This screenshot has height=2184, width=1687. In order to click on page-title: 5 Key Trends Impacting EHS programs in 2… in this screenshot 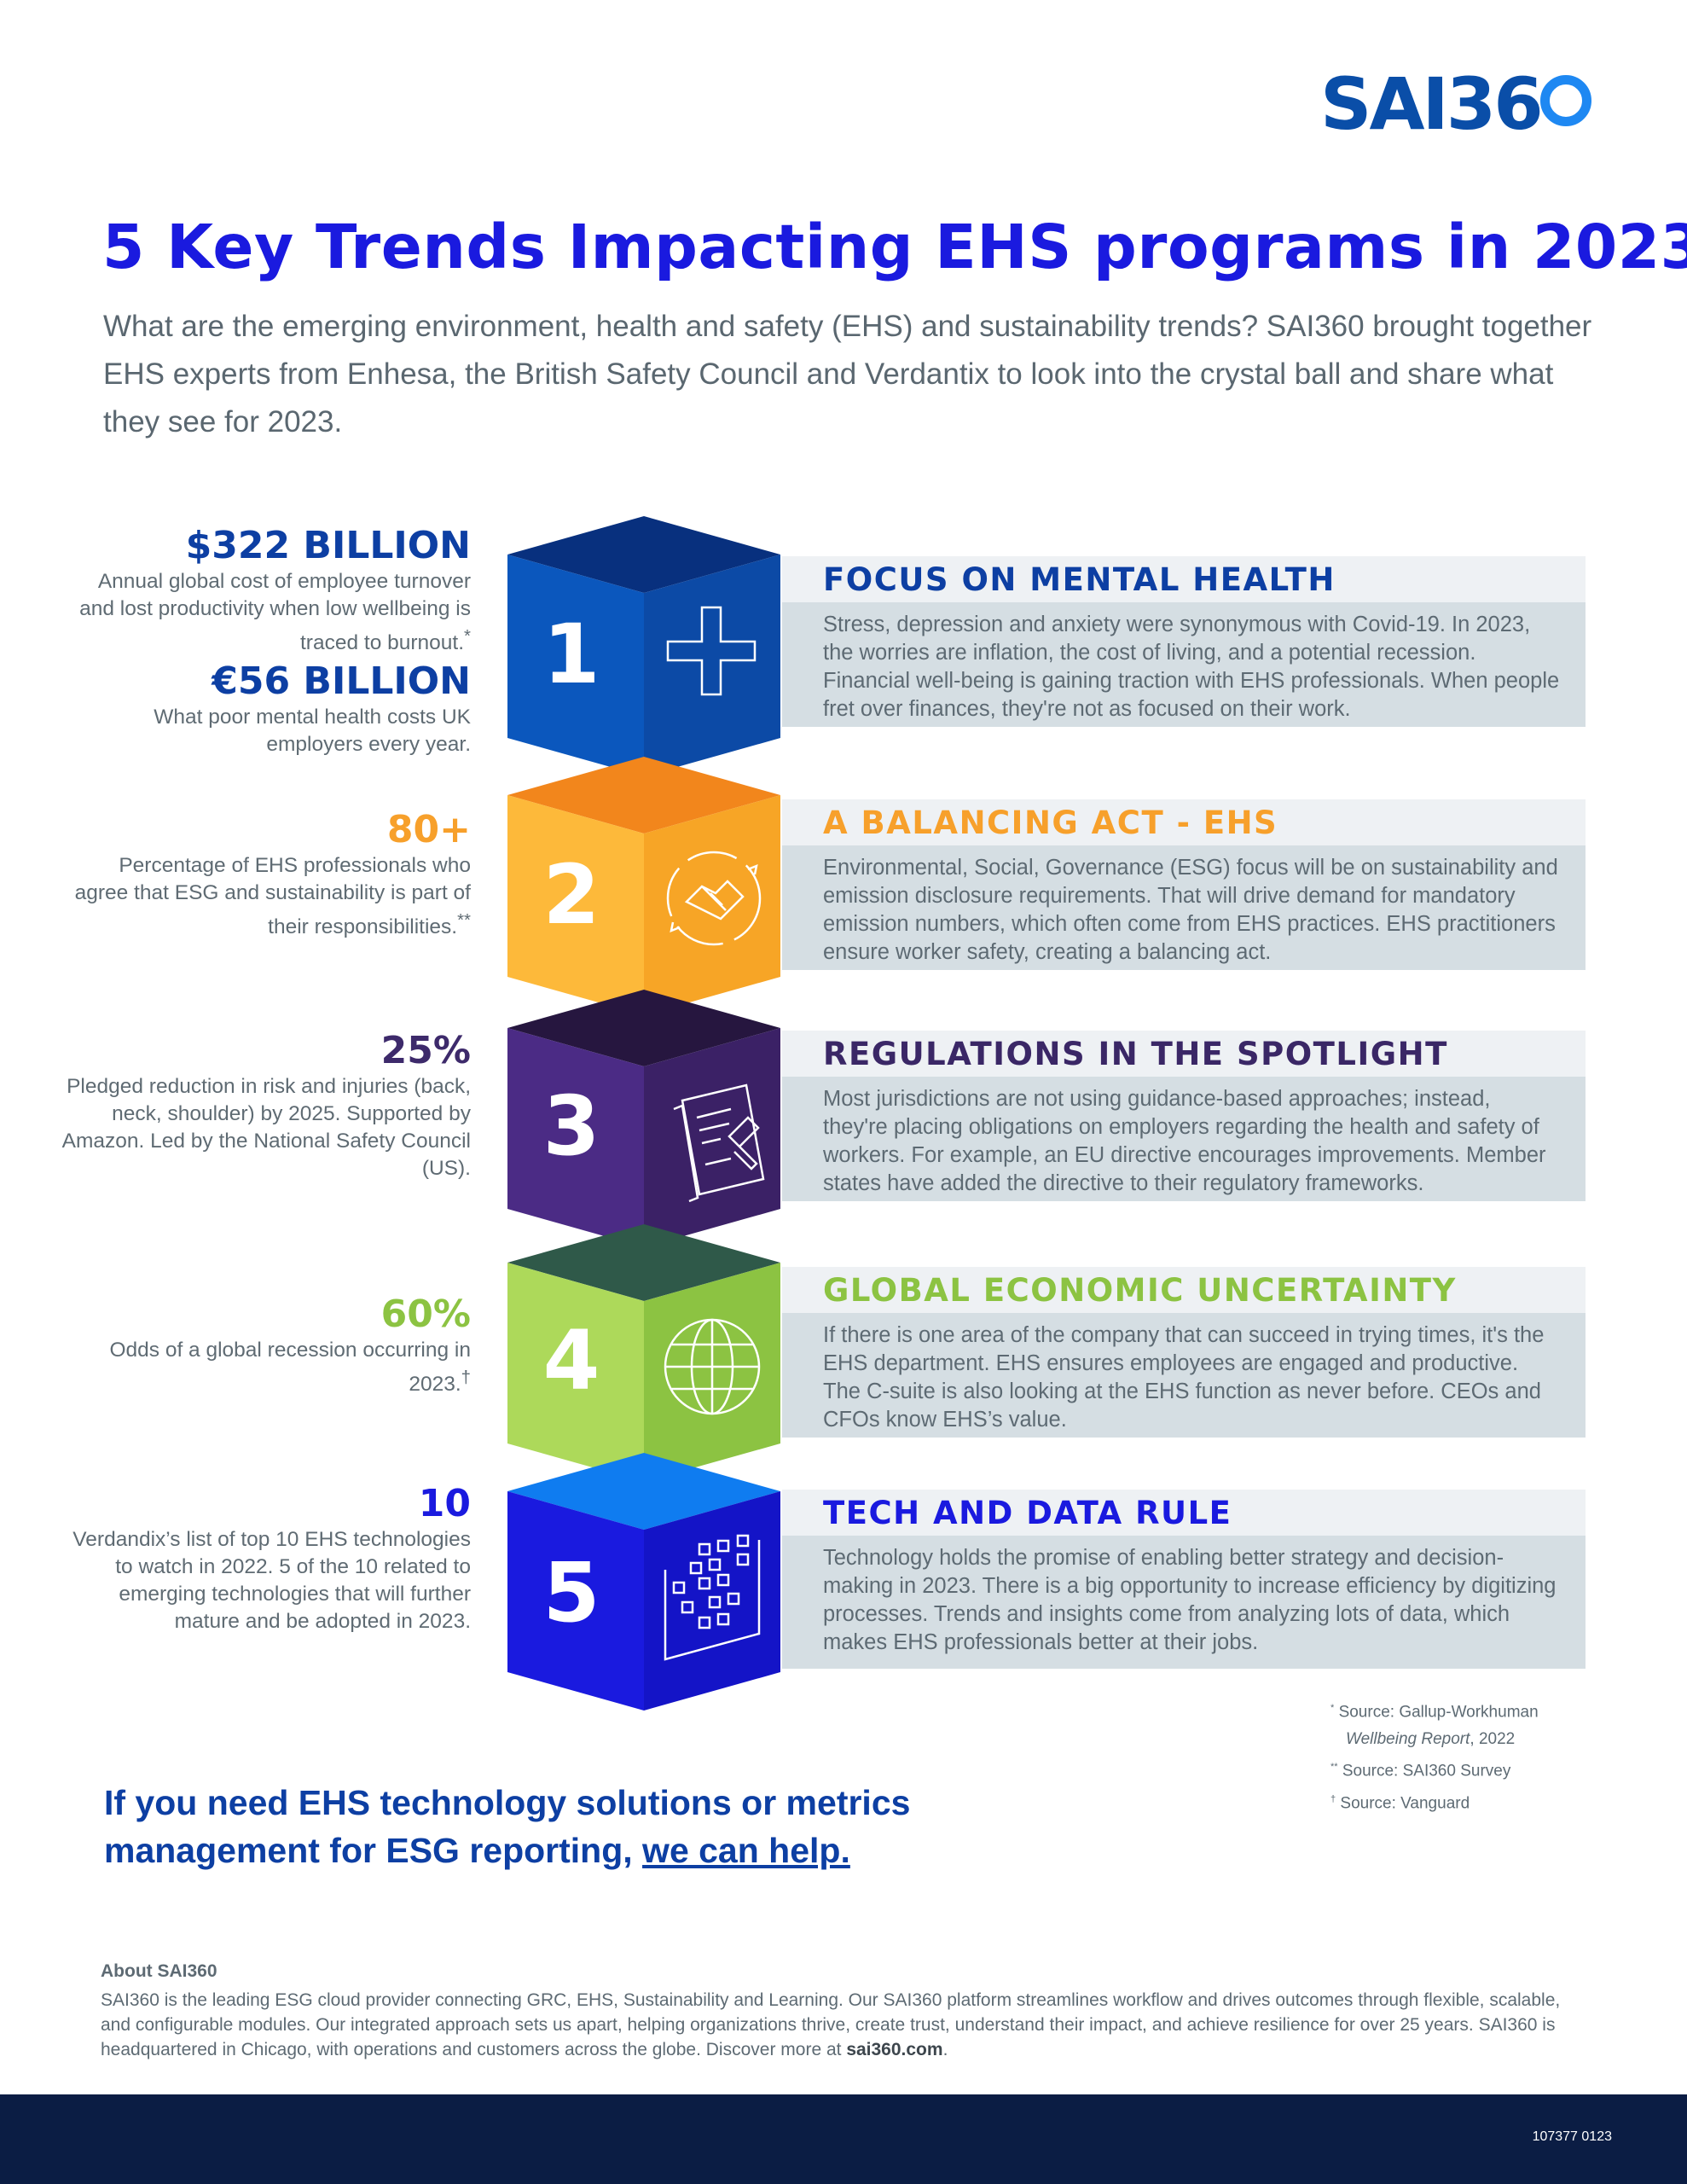, I will do `click(895, 247)`.